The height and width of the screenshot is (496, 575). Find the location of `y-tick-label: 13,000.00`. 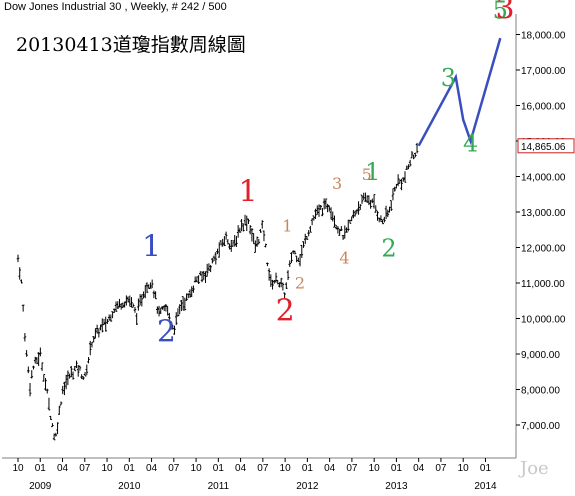

y-tick-label: 13,000.00 is located at coordinates (543, 213).